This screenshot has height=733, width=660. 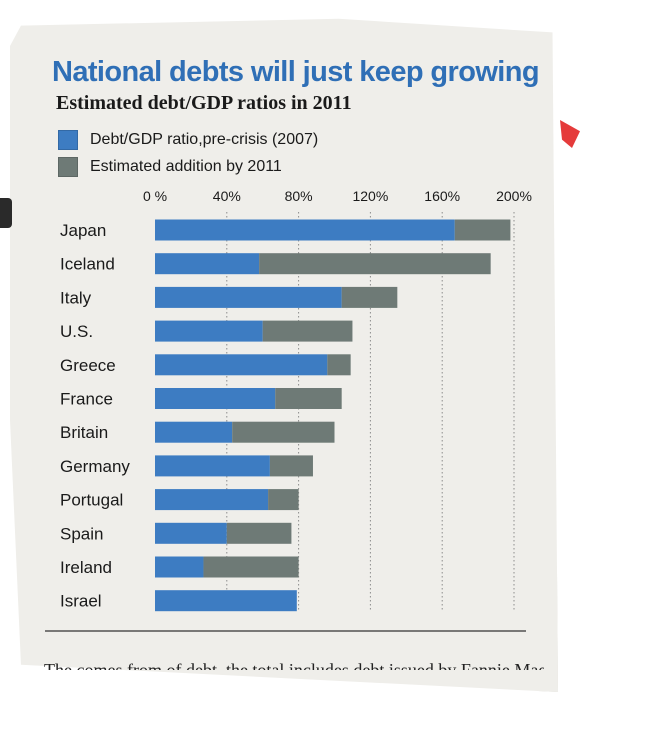 What do you see at coordinates (186, 166) in the screenshot?
I see `legend-label-addition: Estimated addition by 2011` at bounding box center [186, 166].